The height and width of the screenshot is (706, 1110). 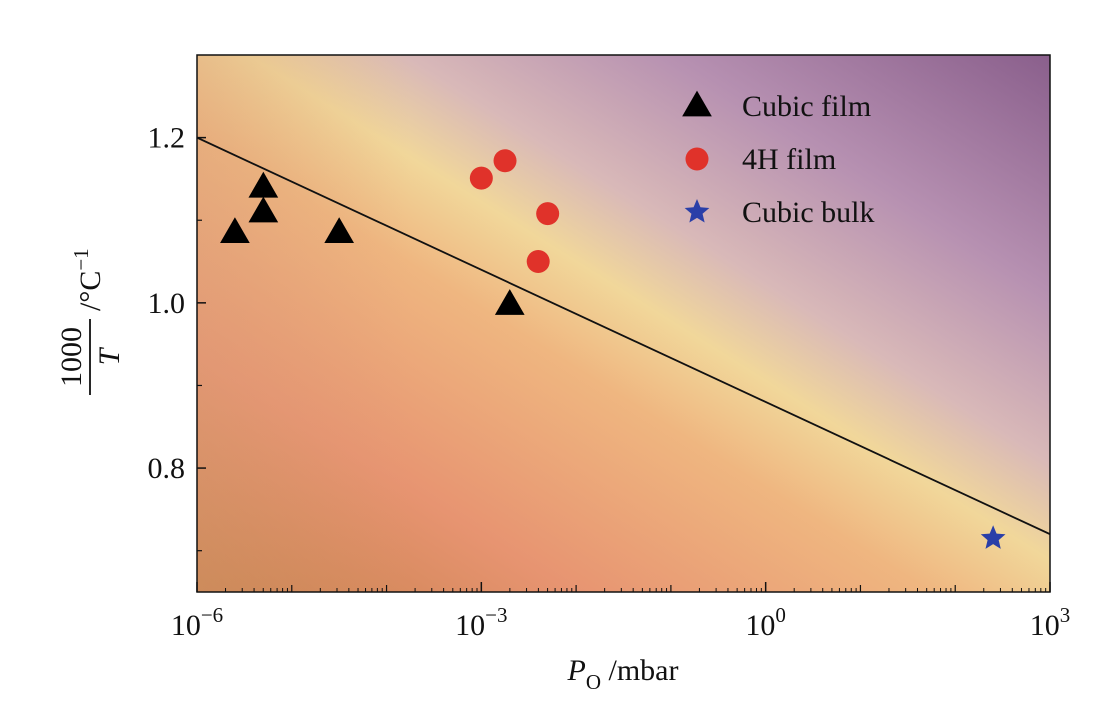 What do you see at coordinates (197, 622) in the screenshot?
I see `x-tick-label: 10⁻⁶` at bounding box center [197, 622].